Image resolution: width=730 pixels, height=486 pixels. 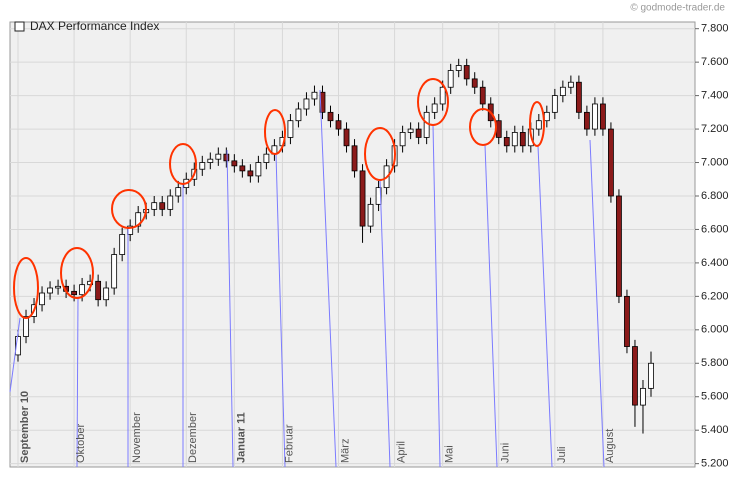 I want to click on x-tick-label: Juli, so click(x=562, y=454).